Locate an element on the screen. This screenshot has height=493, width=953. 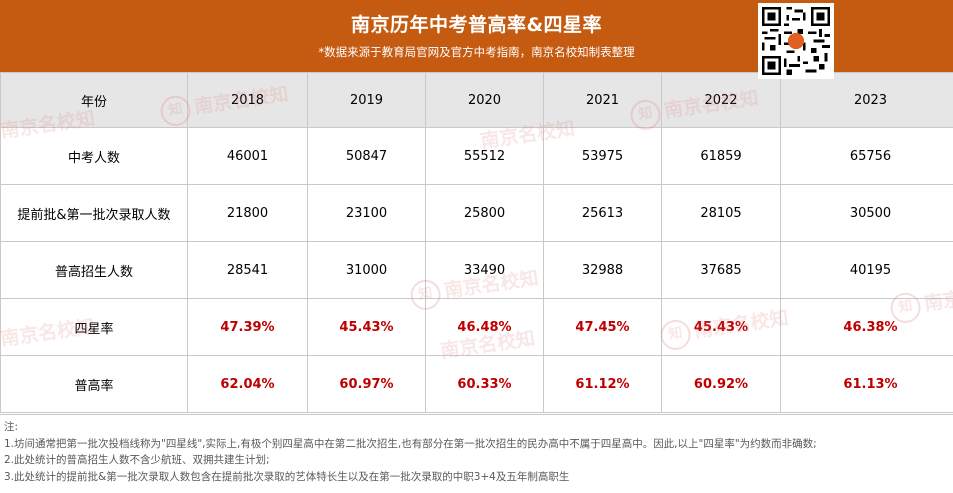
year-header-cell: 2020 is located at coordinates (484, 100).